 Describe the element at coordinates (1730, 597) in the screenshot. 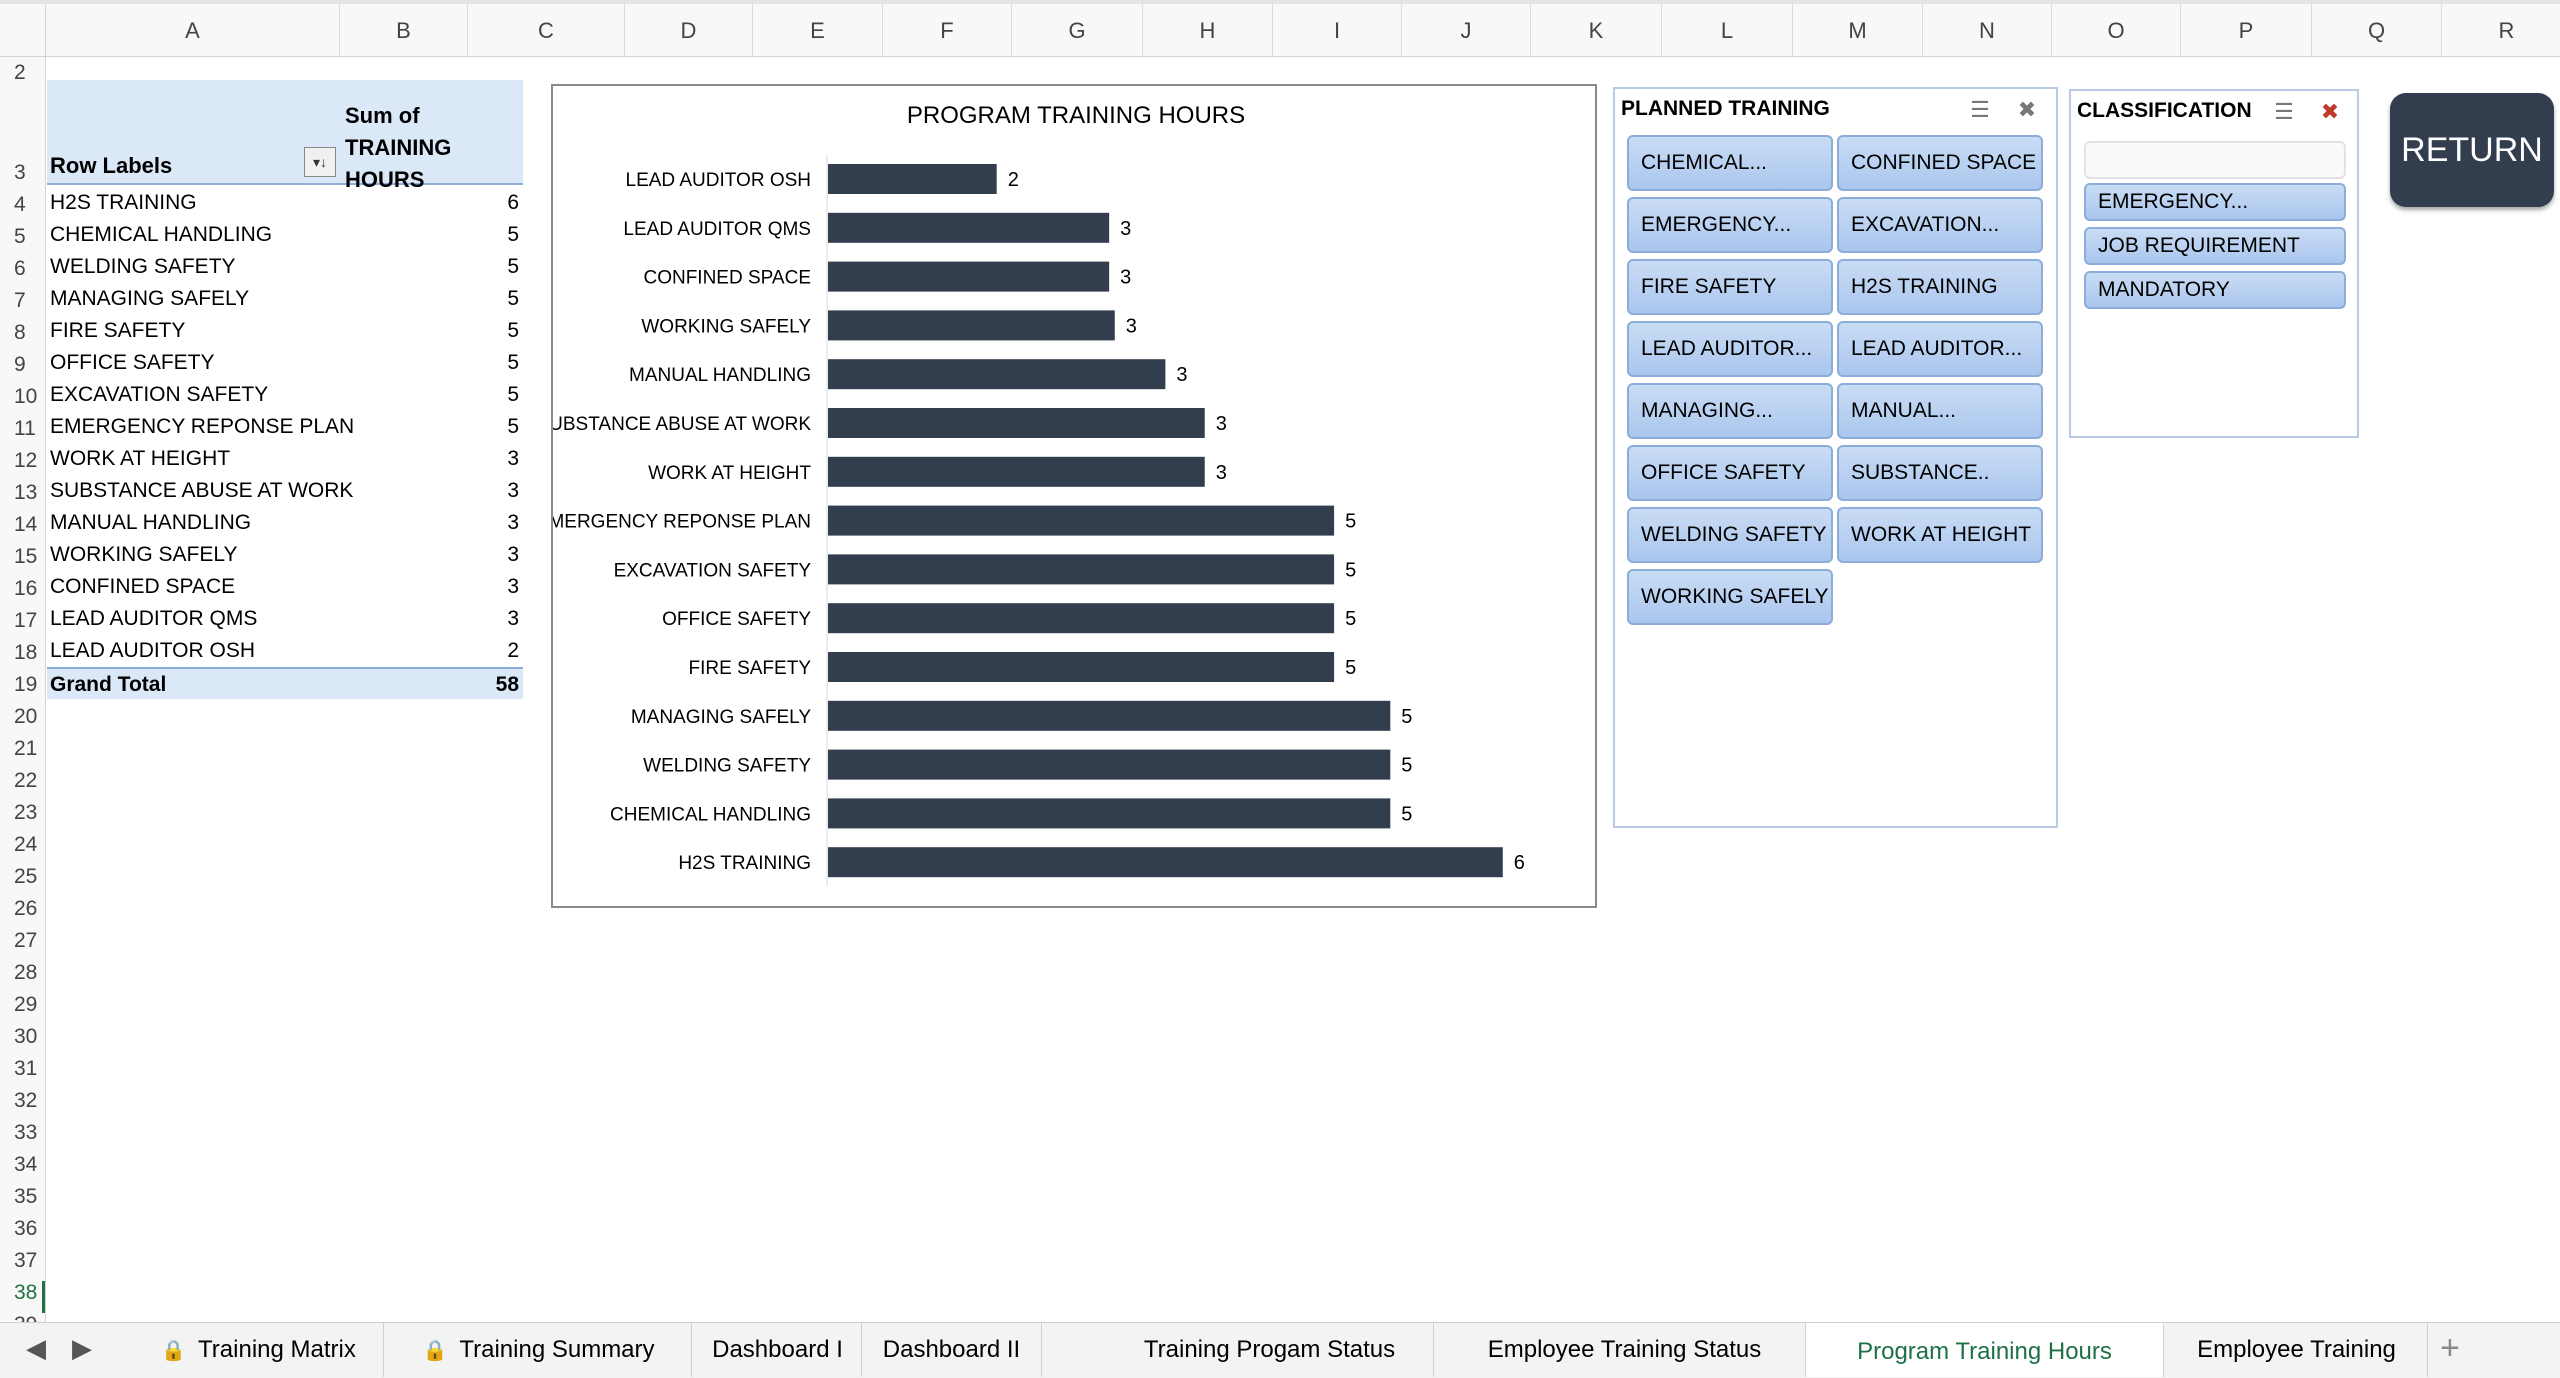

I see `slicer-item: WORKING SAFELY` at that location.